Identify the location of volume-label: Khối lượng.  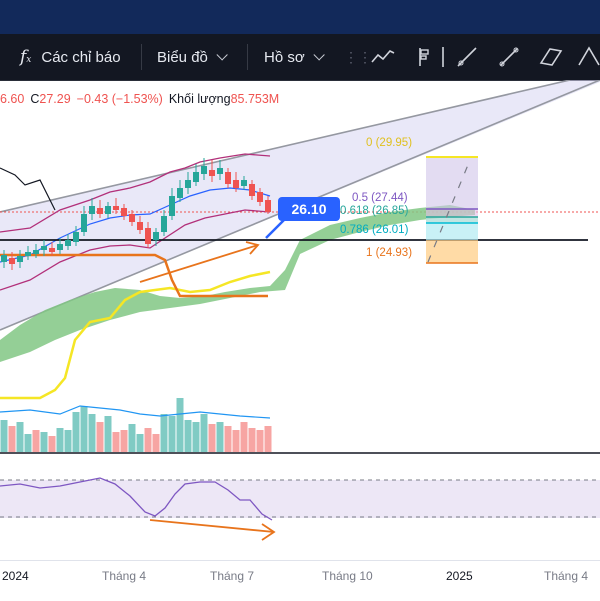
(199, 99).